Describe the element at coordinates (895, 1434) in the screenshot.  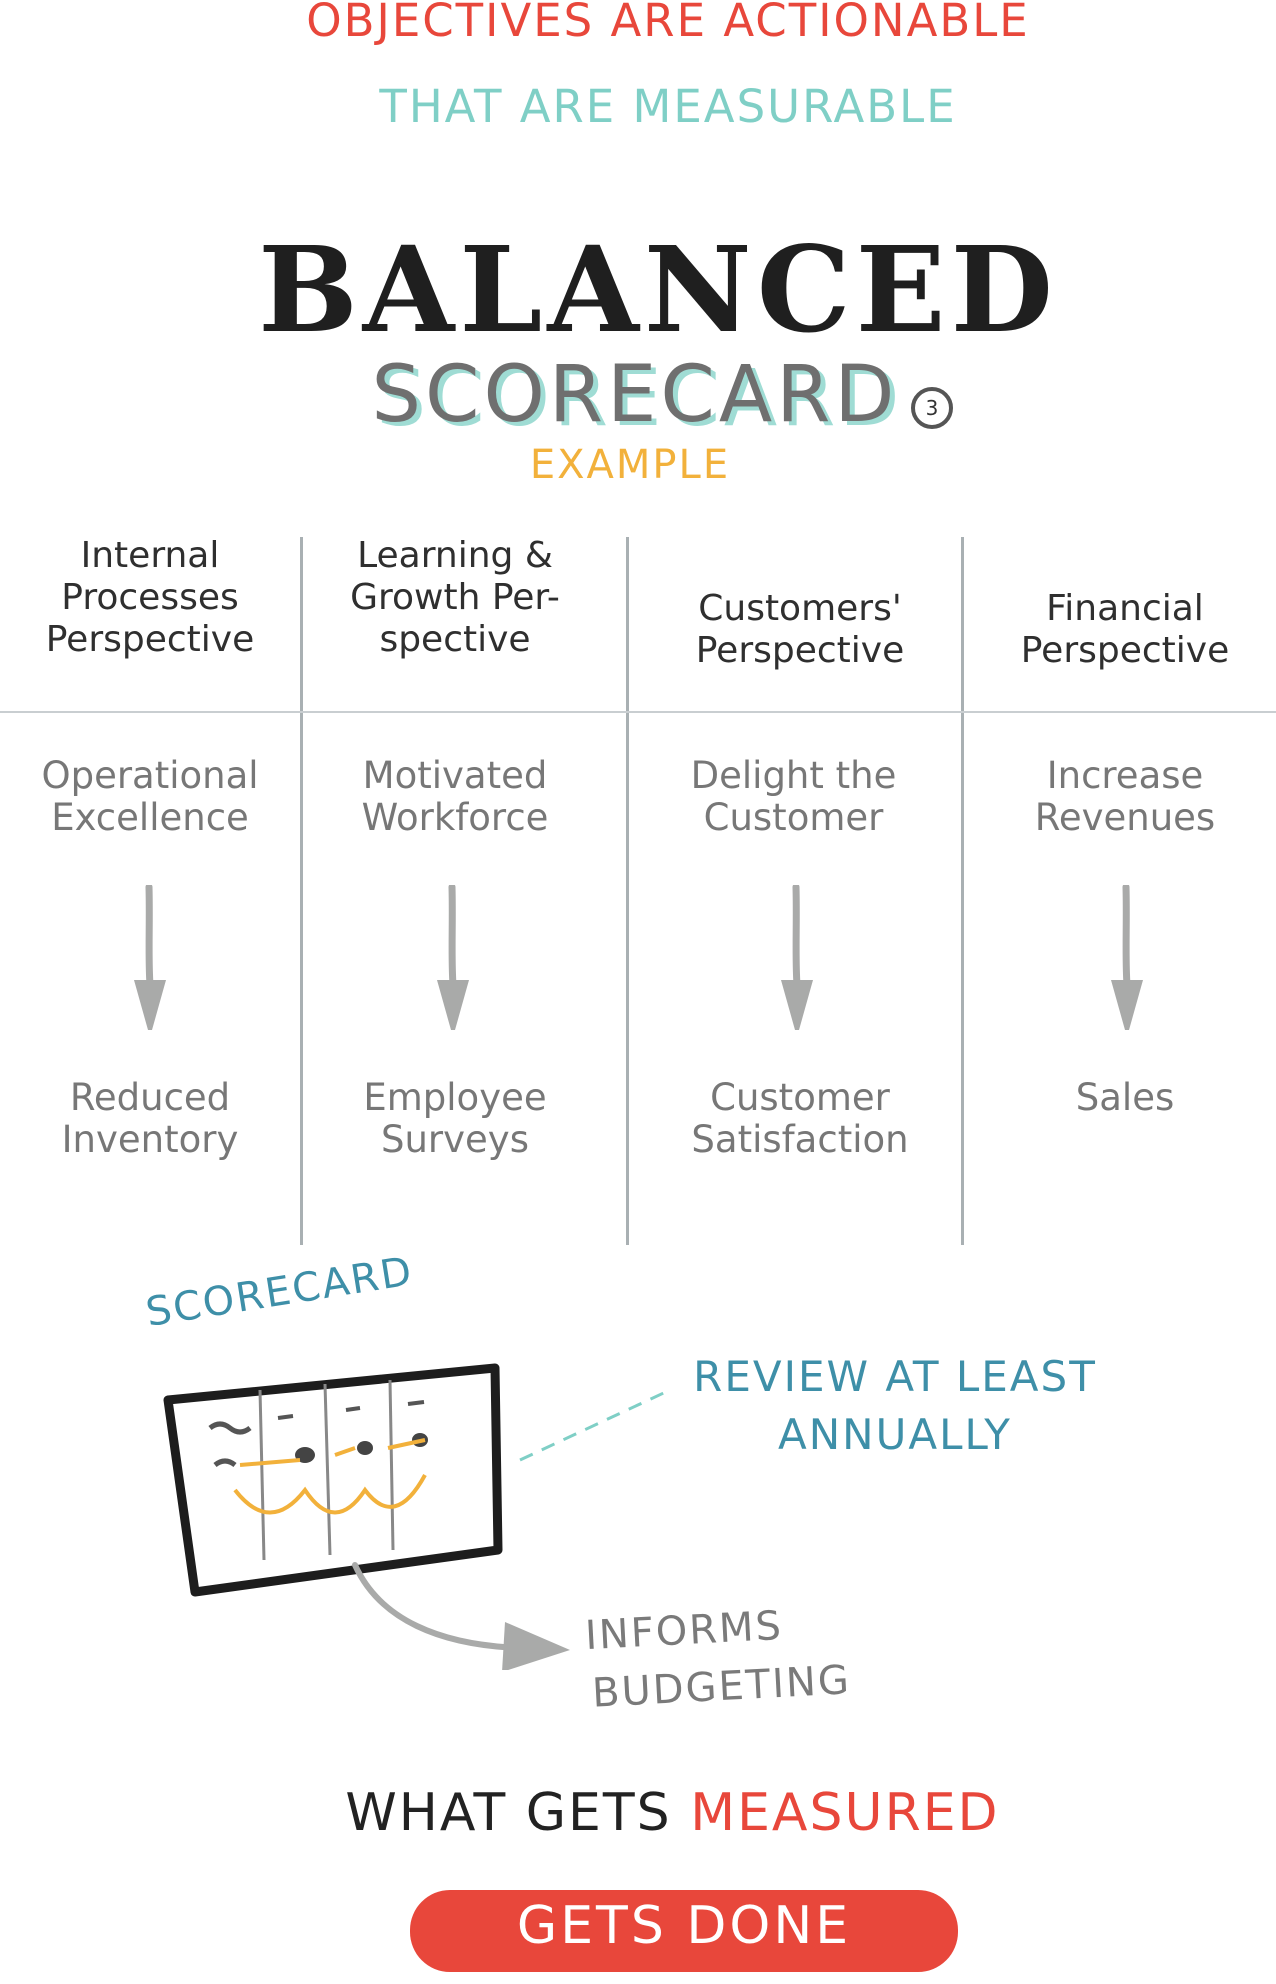
I see `review-annually-line2: ANNUALLY` at that location.